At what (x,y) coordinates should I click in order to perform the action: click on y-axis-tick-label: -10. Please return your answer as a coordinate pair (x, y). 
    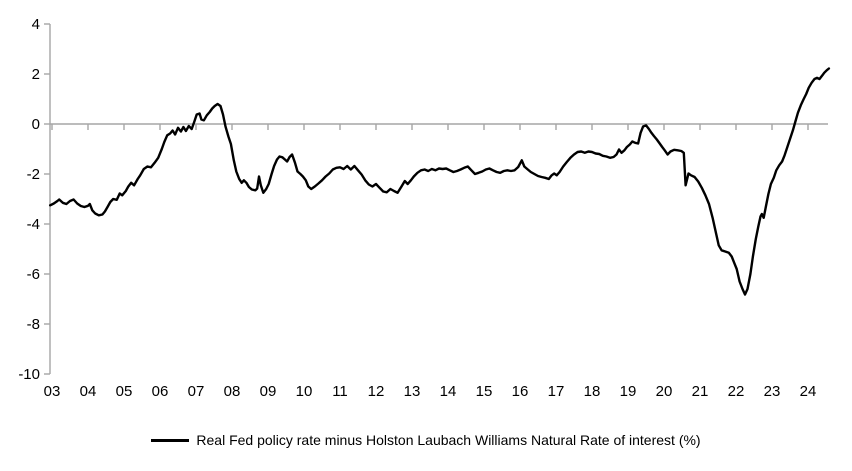
    Looking at the image, I should click on (29, 374).